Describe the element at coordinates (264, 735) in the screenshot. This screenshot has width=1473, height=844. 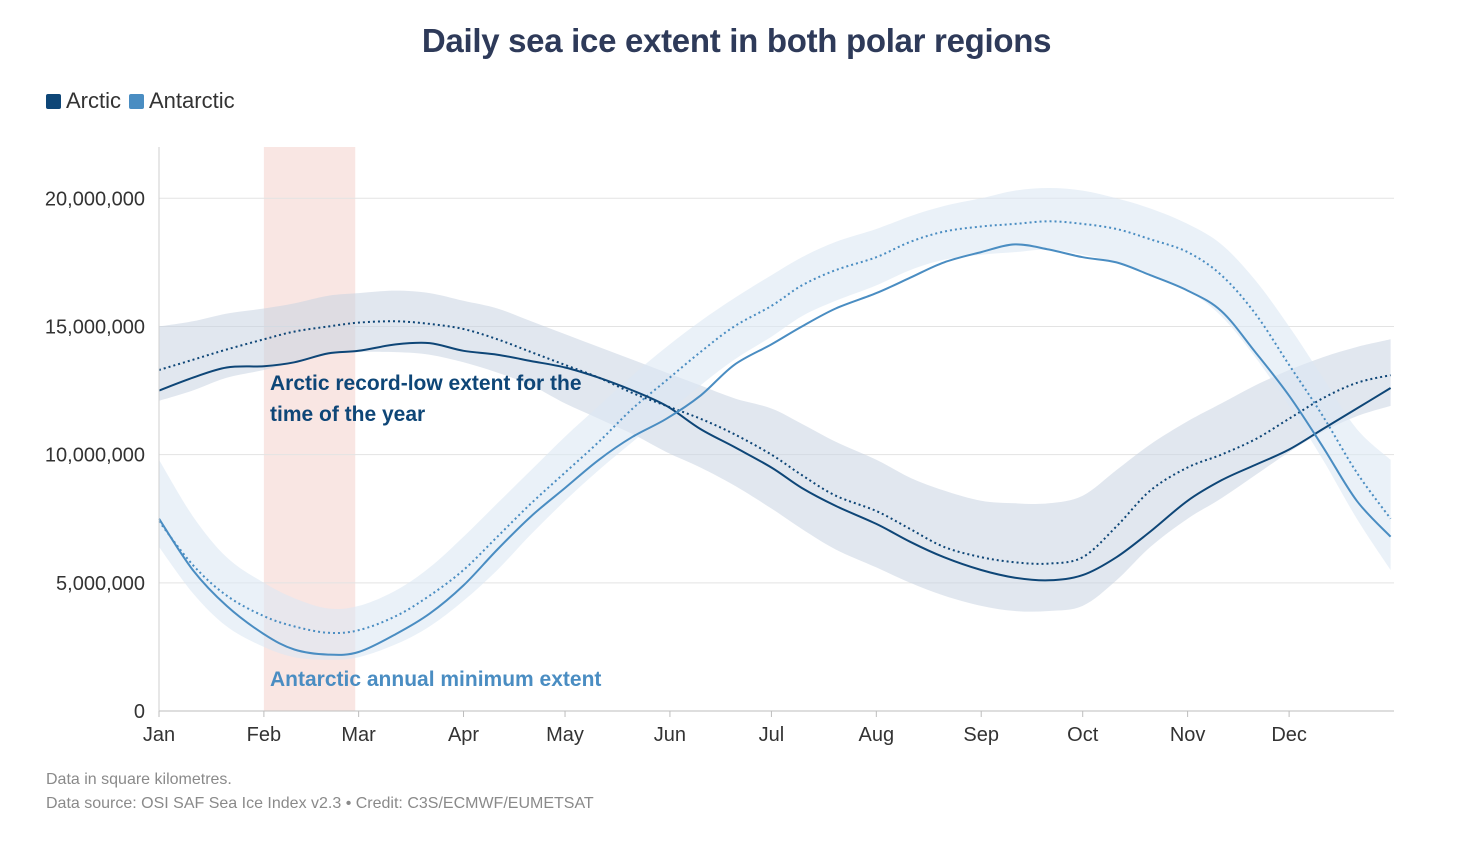
I see `x-tick-label: Feb` at that location.